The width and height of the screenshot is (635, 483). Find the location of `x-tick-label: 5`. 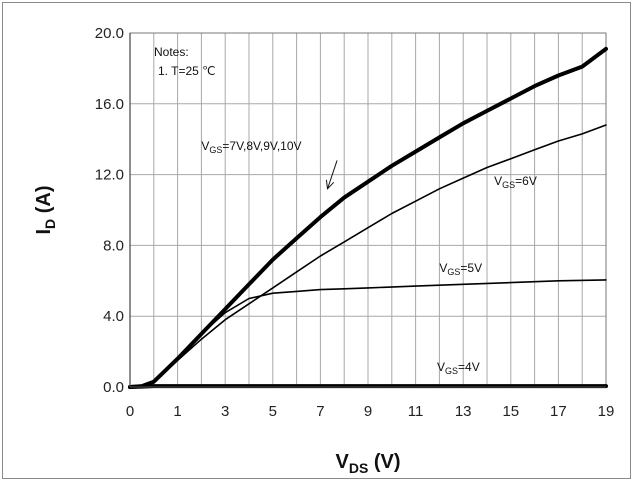

x-tick-label: 5 is located at coordinates (273, 411).